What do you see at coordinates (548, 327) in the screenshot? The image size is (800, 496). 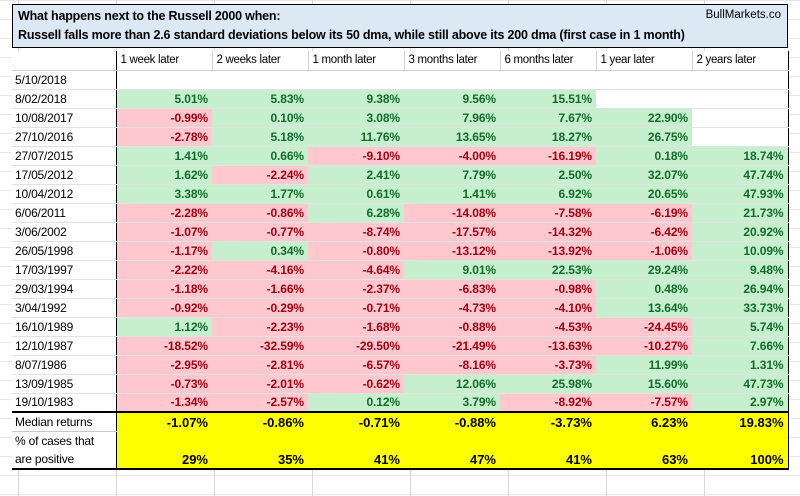 I see `return-cell: -4.53%` at bounding box center [548, 327].